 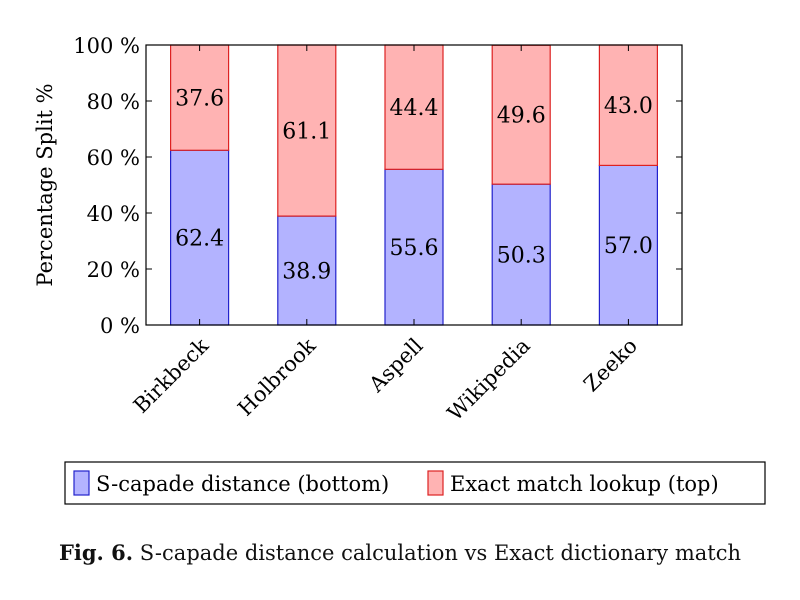 I want to click on data-label-exact-match-aspell: 44.4, so click(x=414, y=108).